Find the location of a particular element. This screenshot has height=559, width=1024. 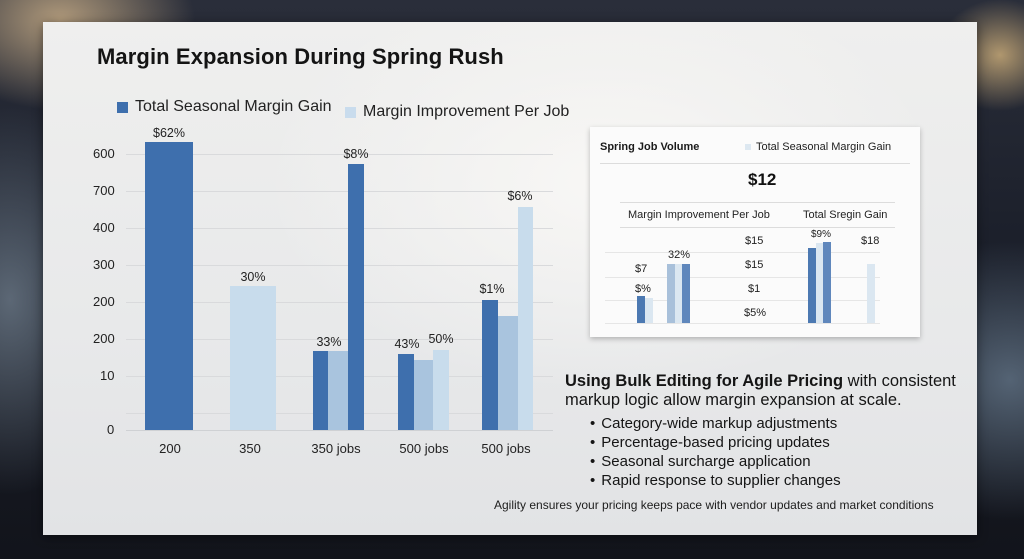

bar-label: $6% is located at coordinates (520, 196).